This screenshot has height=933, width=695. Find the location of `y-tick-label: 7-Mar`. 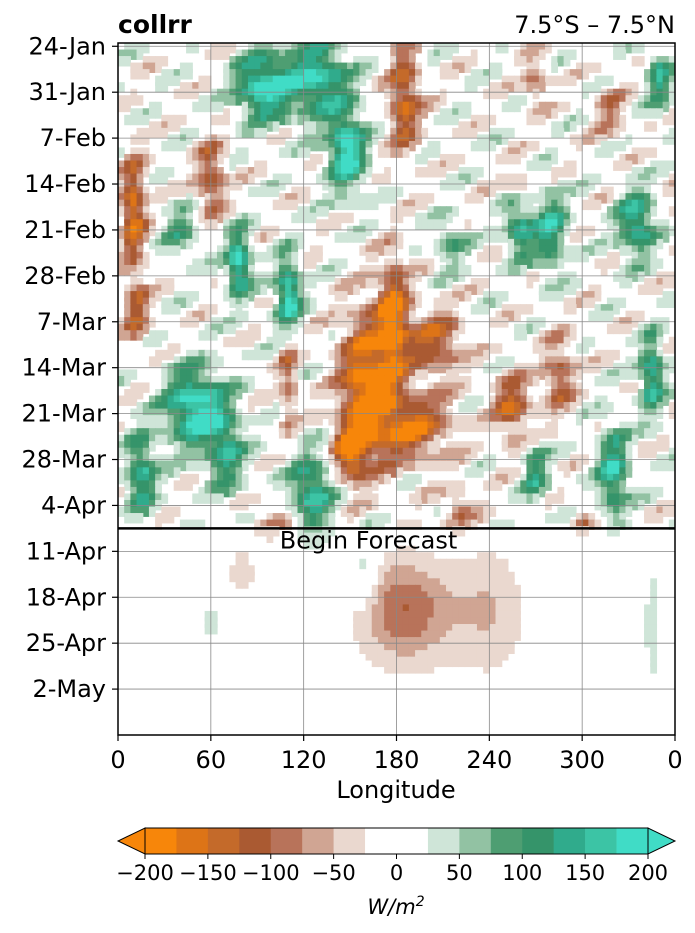

y-tick-label: 7-Mar is located at coordinates (71, 322).